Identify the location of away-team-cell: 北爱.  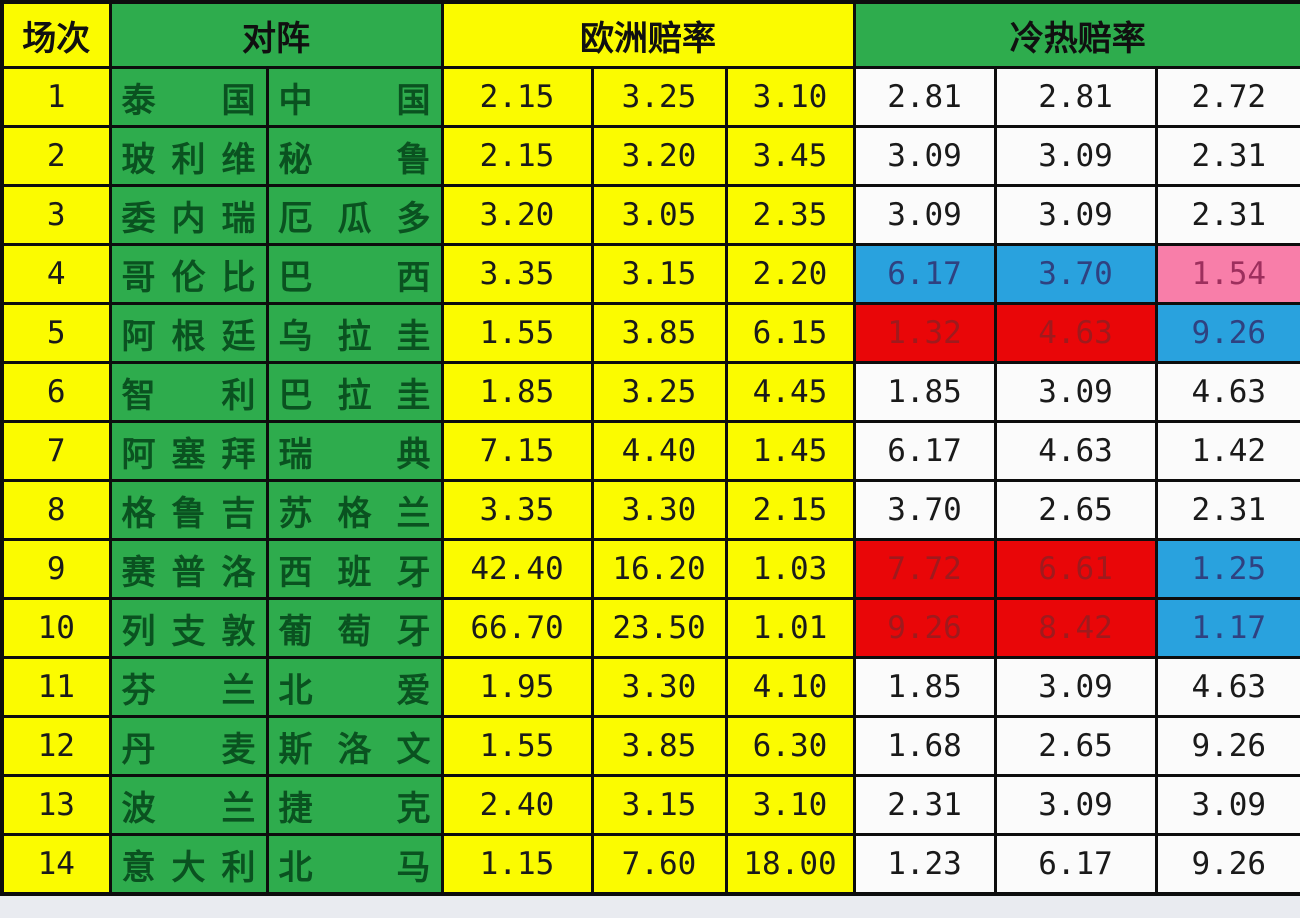
(354, 687).